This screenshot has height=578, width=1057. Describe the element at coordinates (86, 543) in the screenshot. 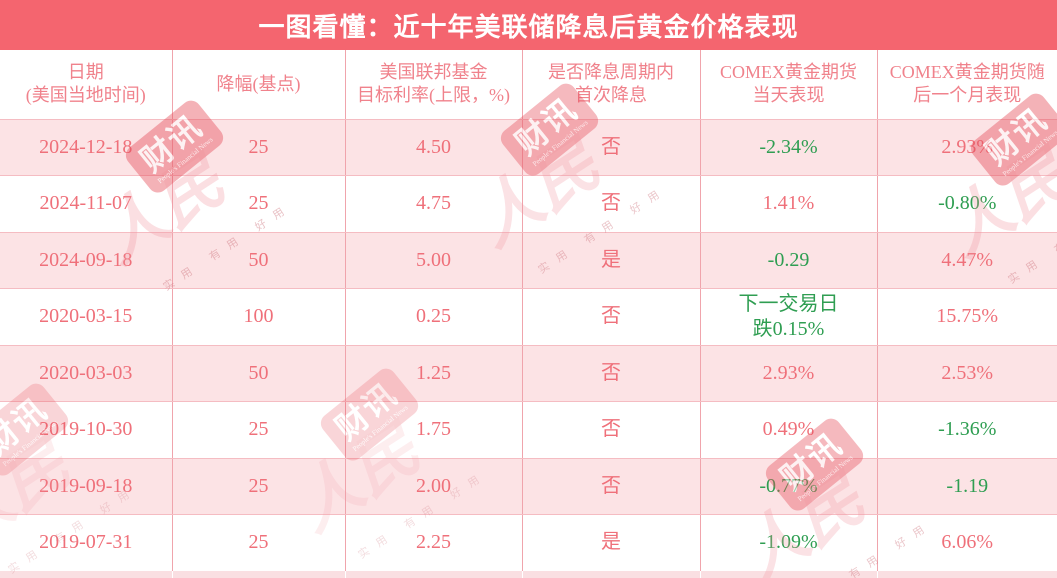

I see `table-cell: 2019-07-31` at that location.